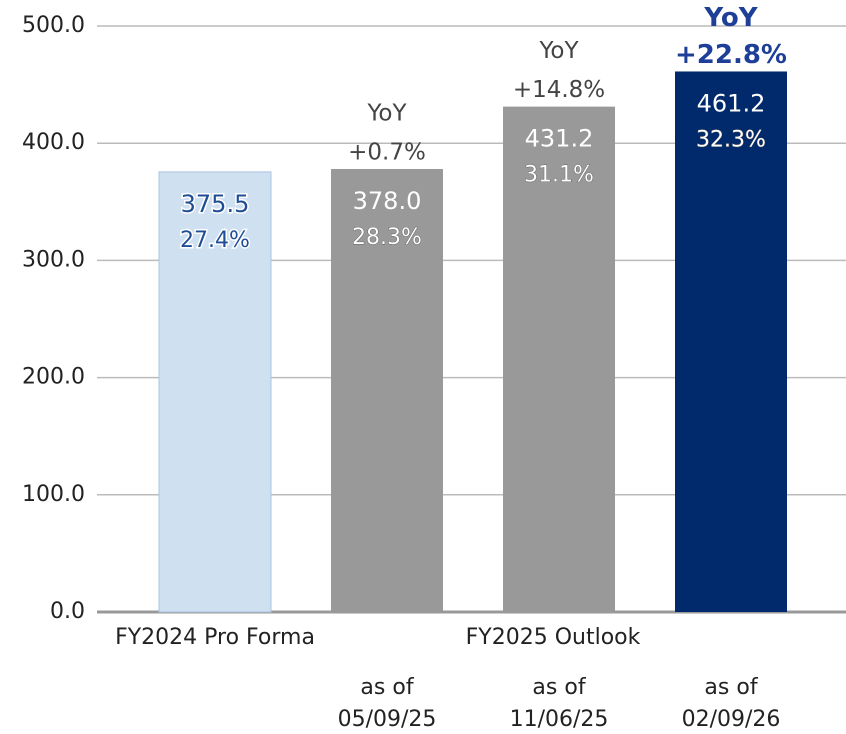  Describe the element at coordinates (387, 237) in the screenshot. I see `margin-label: 28.3%` at that location.